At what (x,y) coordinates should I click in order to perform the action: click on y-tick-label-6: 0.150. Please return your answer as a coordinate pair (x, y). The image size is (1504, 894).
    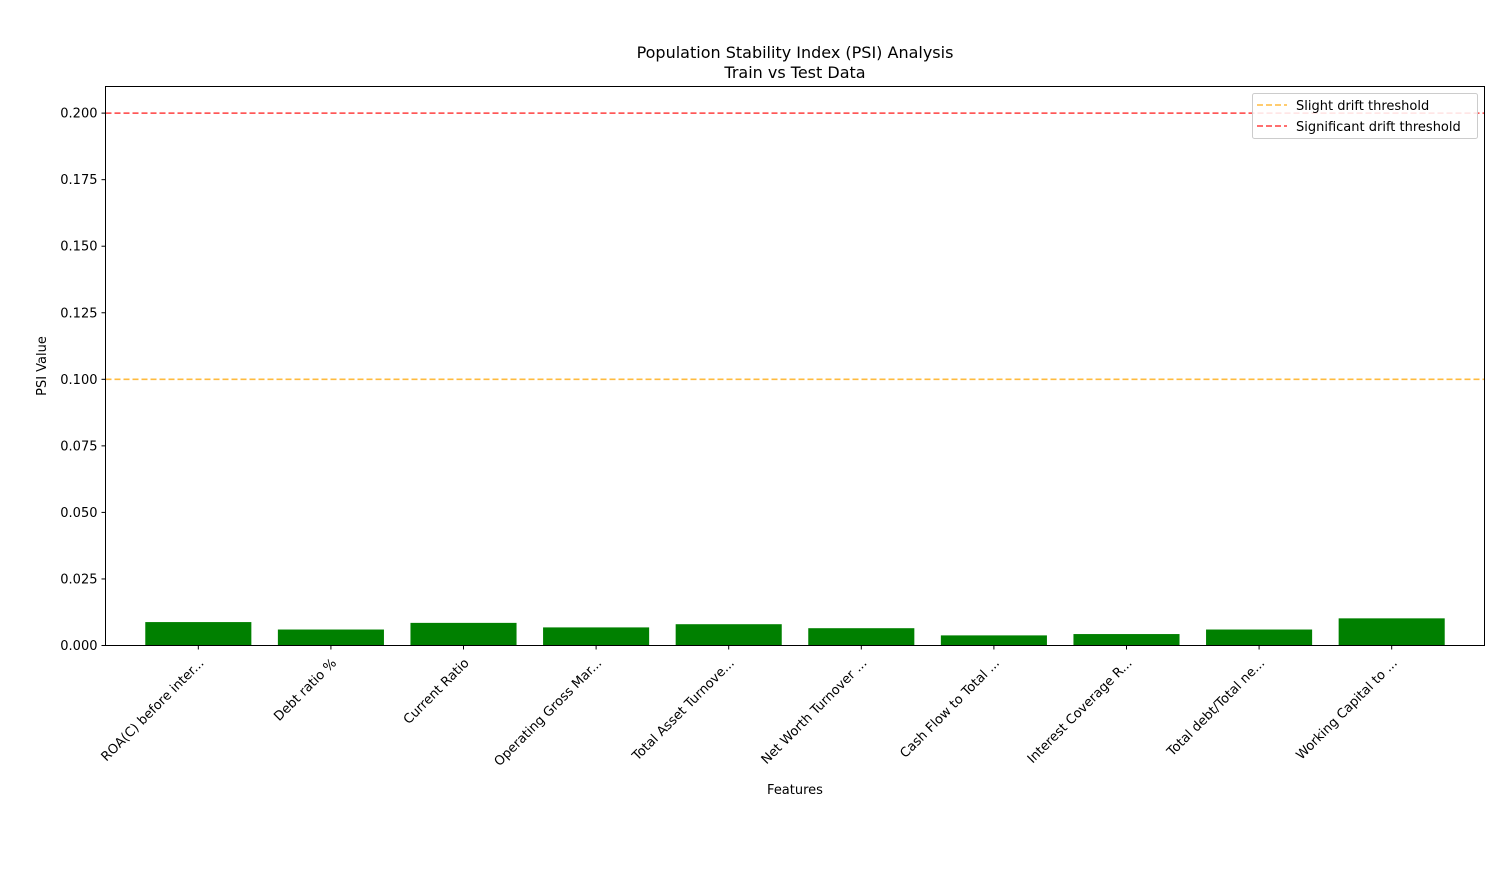
    Looking at the image, I should click on (78, 247).